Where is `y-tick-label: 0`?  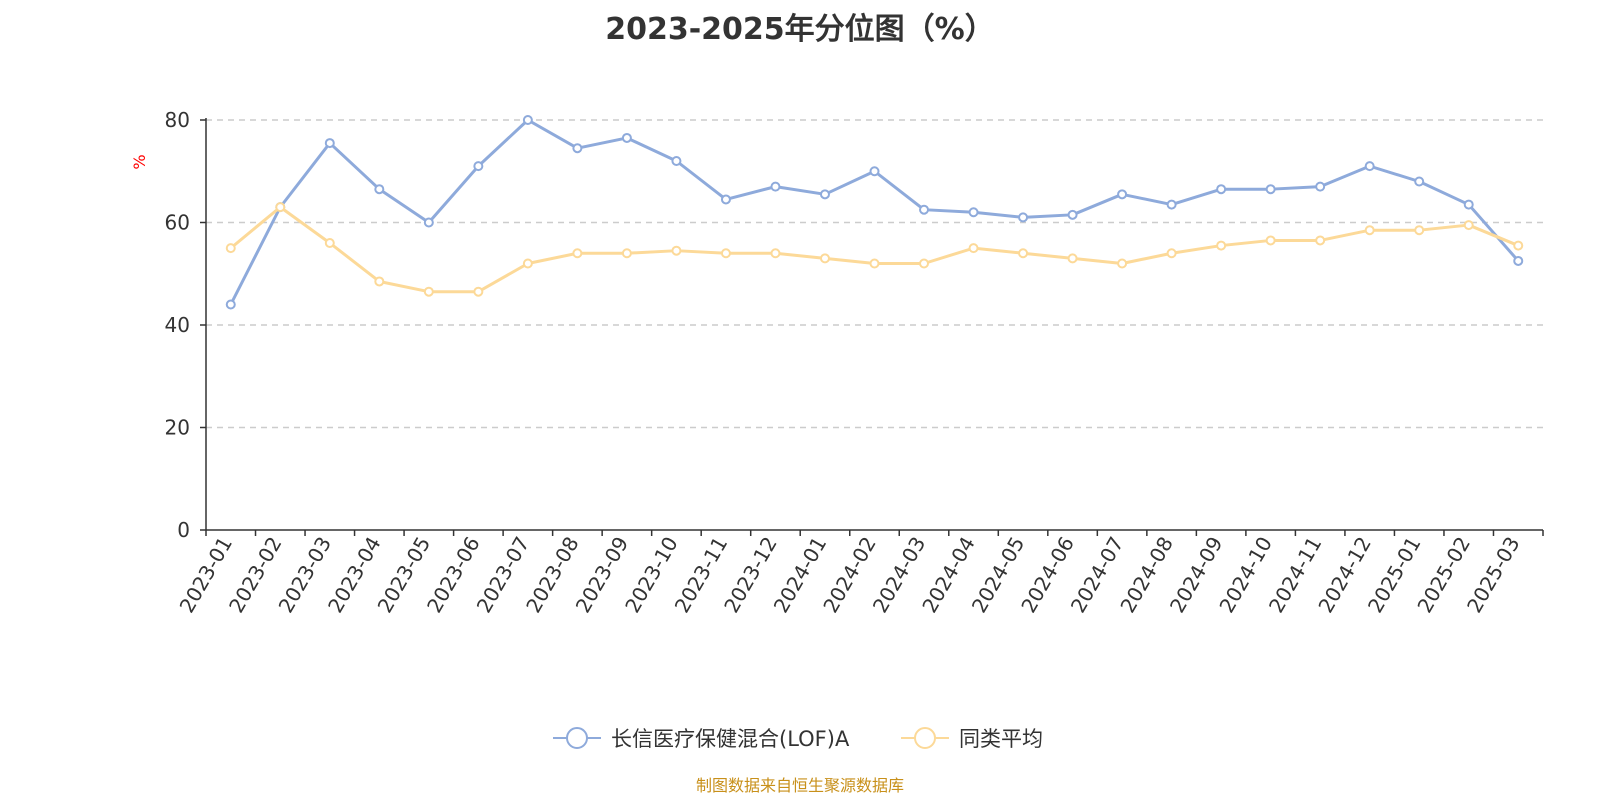
y-tick-label: 0 is located at coordinates (183, 530).